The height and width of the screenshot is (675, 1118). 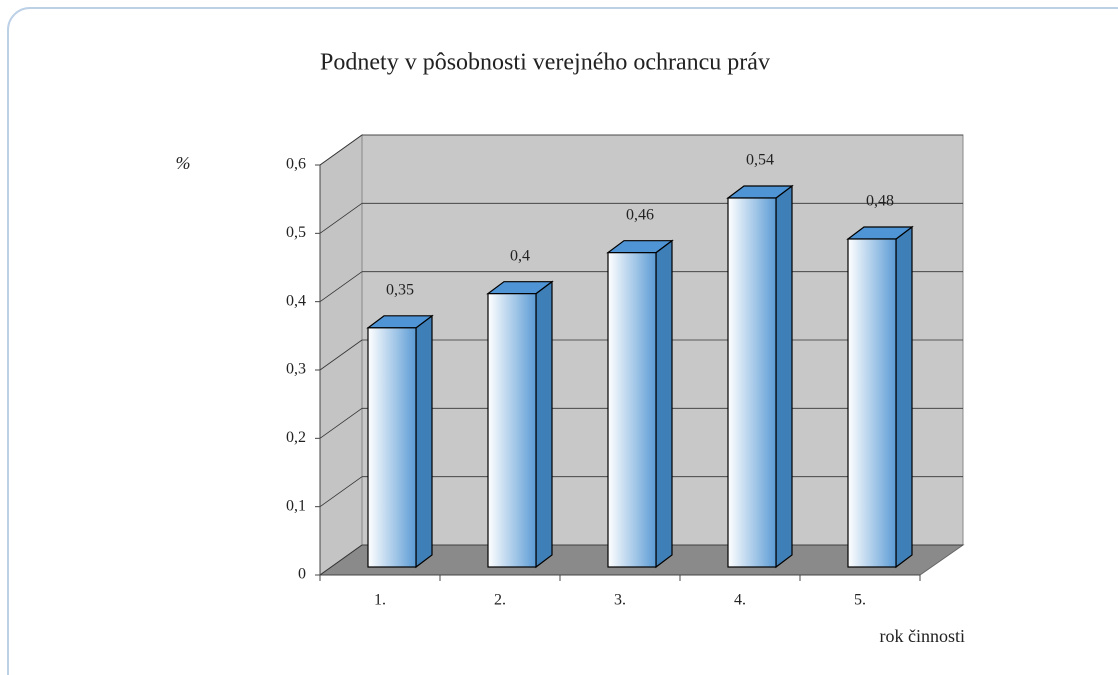 What do you see at coordinates (923, 636) in the screenshot?
I see `x-axis-label: rok činnosti` at bounding box center [923, 636].